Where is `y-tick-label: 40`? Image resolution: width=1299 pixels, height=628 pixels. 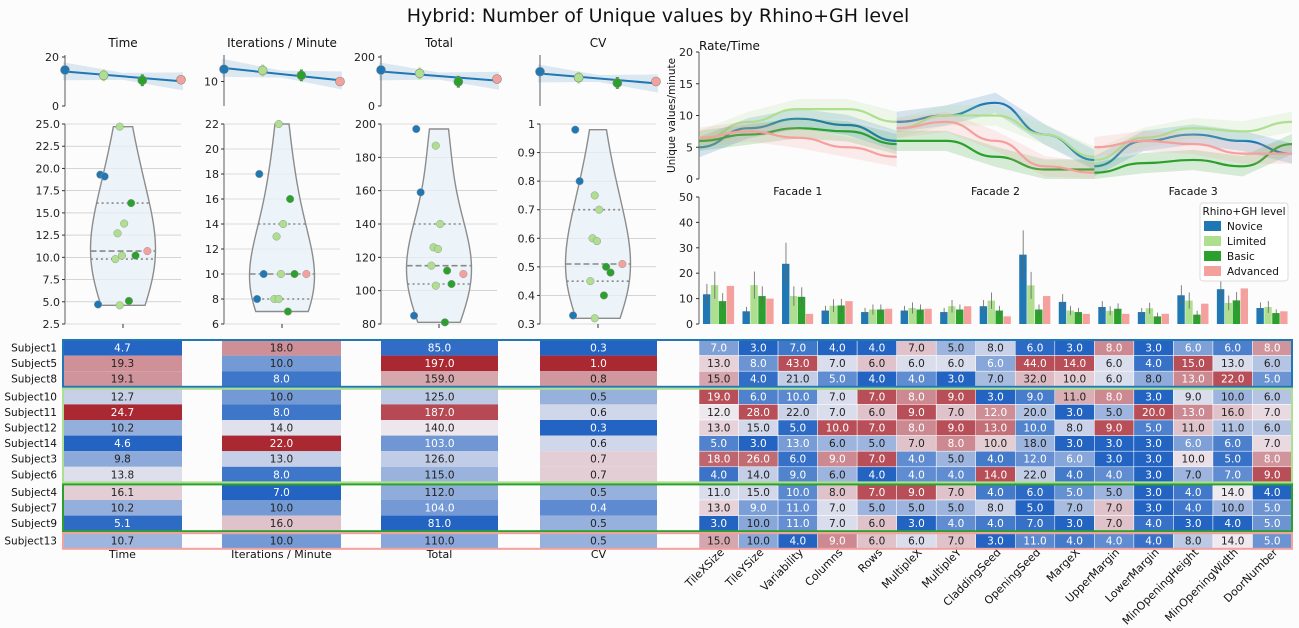
y-tick-label: 40 is located at coordinates (686, 222).